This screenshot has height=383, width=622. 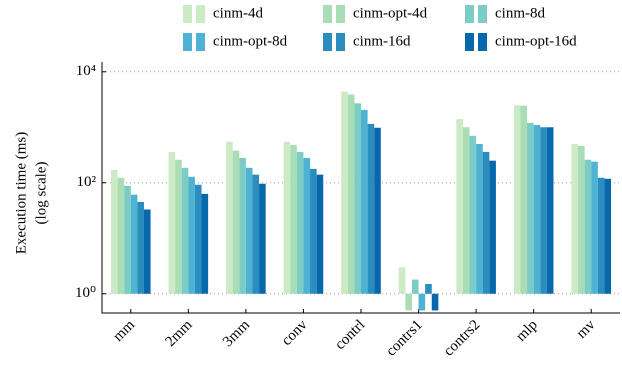 I want to click on x-tick-label: mv, so click(x=586, y=329).